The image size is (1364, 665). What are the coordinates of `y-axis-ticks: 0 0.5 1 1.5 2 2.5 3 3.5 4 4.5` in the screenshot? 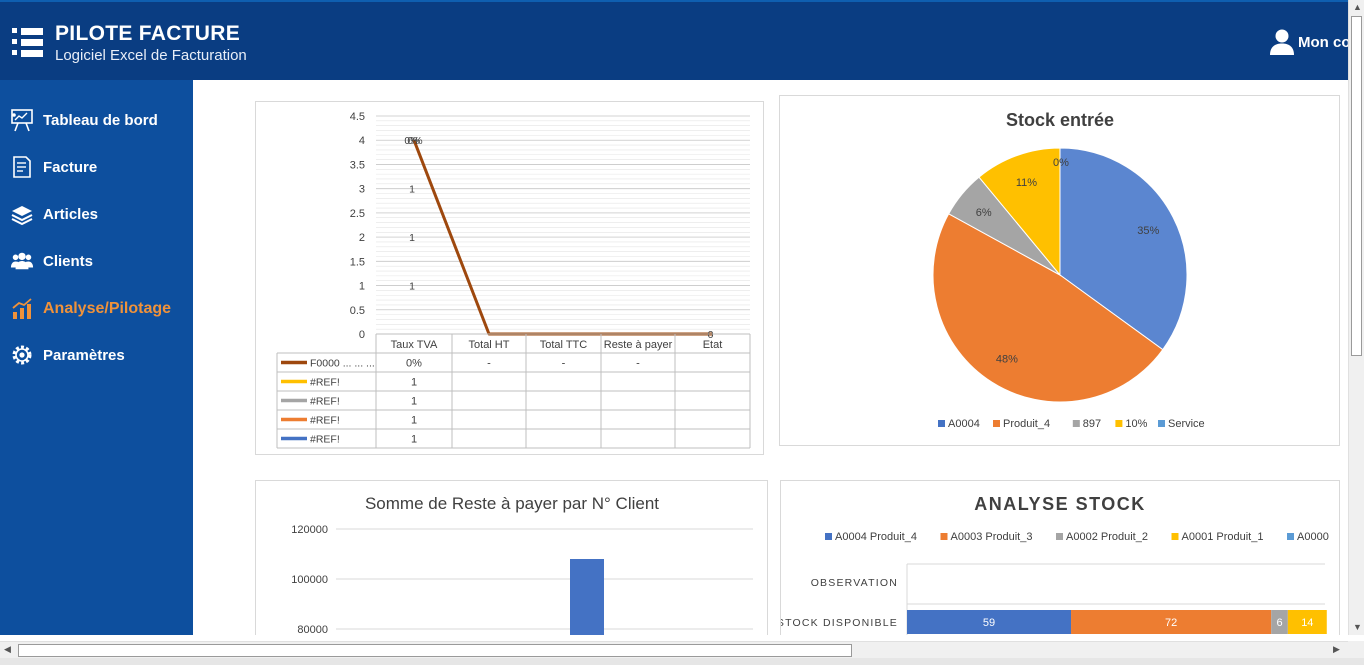 It's located at (357, 226).